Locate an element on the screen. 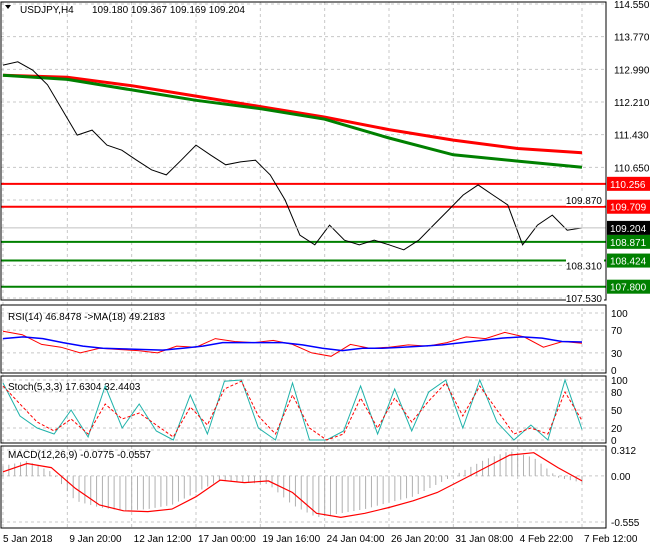 The image size is (650, 550). y-tick-label: 107.530 is located at coordinates (584, 299).